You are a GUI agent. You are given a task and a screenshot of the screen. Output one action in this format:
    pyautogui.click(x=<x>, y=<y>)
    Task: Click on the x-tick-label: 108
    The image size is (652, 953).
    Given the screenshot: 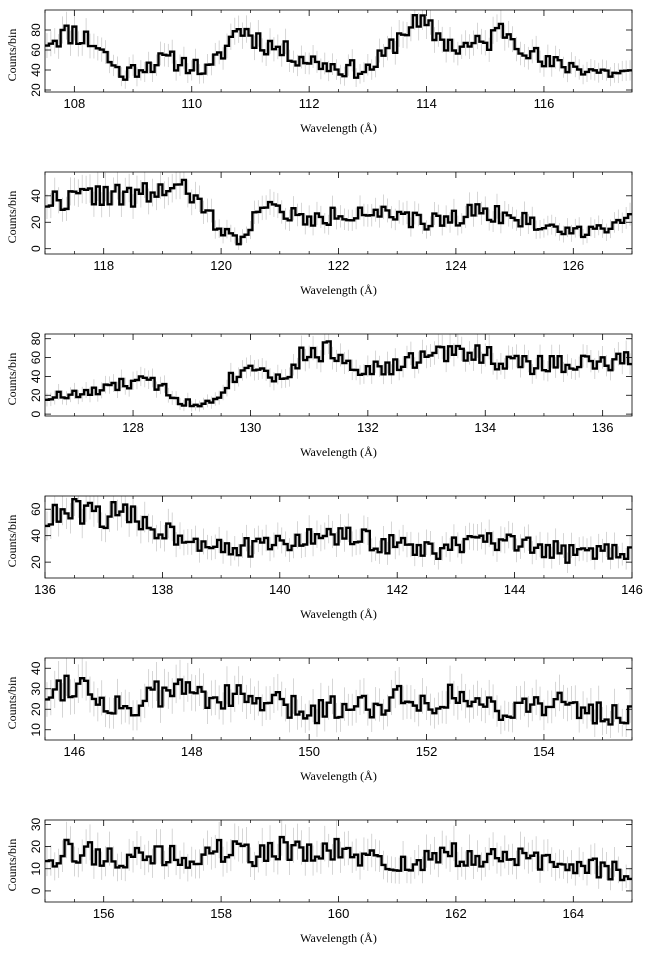 What is the action you would take?
    pyautogui.click(x=74, y=103)
    